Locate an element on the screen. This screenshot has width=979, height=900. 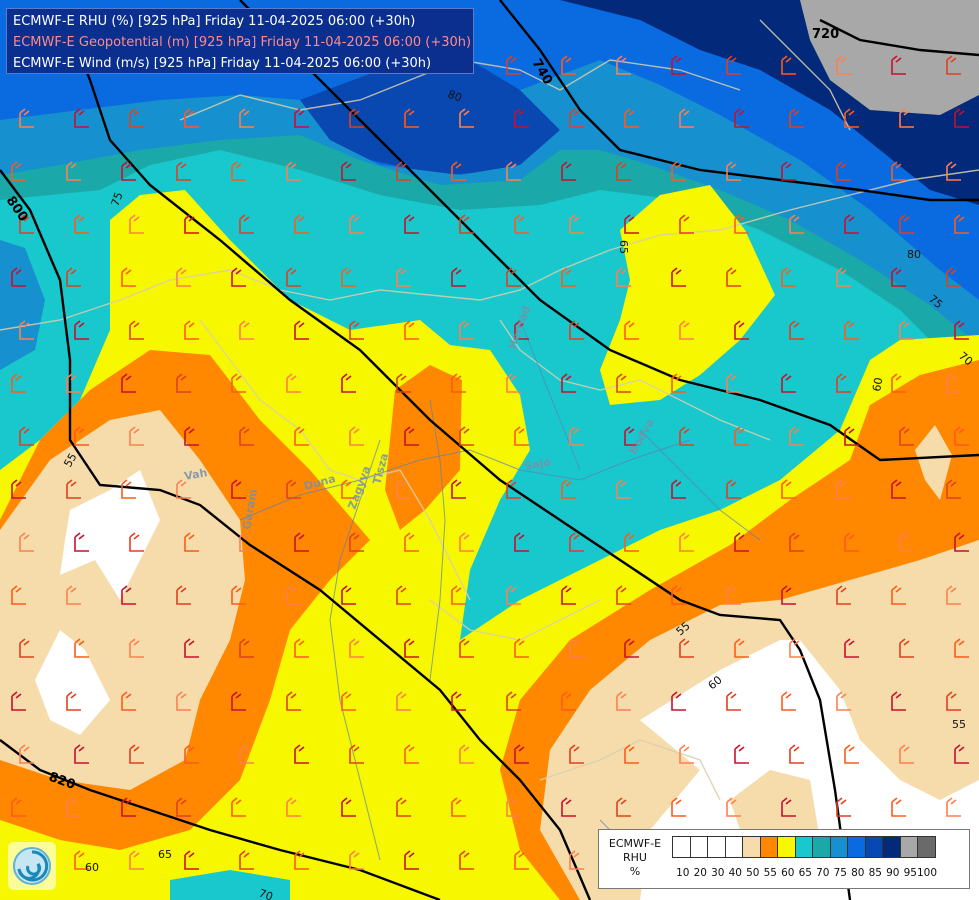
legend-unit: % is located at coordinates (635, 871).